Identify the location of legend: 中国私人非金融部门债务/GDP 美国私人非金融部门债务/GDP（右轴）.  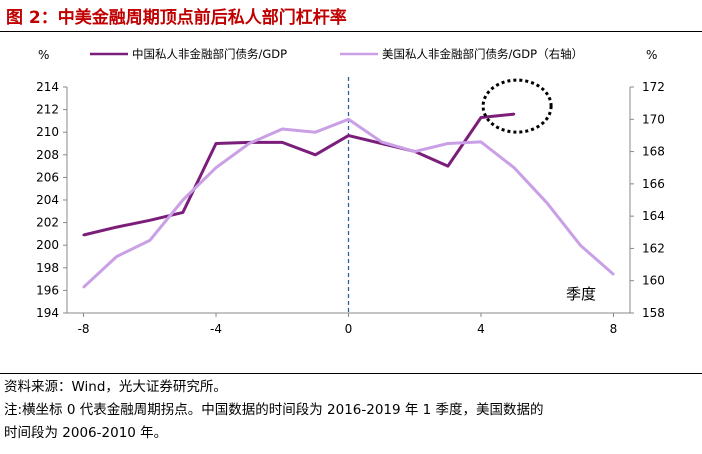
(336, 54).